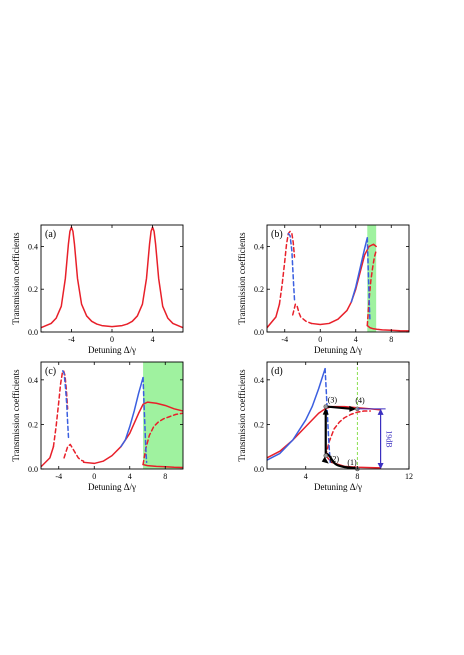 Image resolution: width=464 pixels, height=655 pixels. Describe the element at coordinates (50, 371) in the screenshot. I see `panel-label: (c)` at that location.